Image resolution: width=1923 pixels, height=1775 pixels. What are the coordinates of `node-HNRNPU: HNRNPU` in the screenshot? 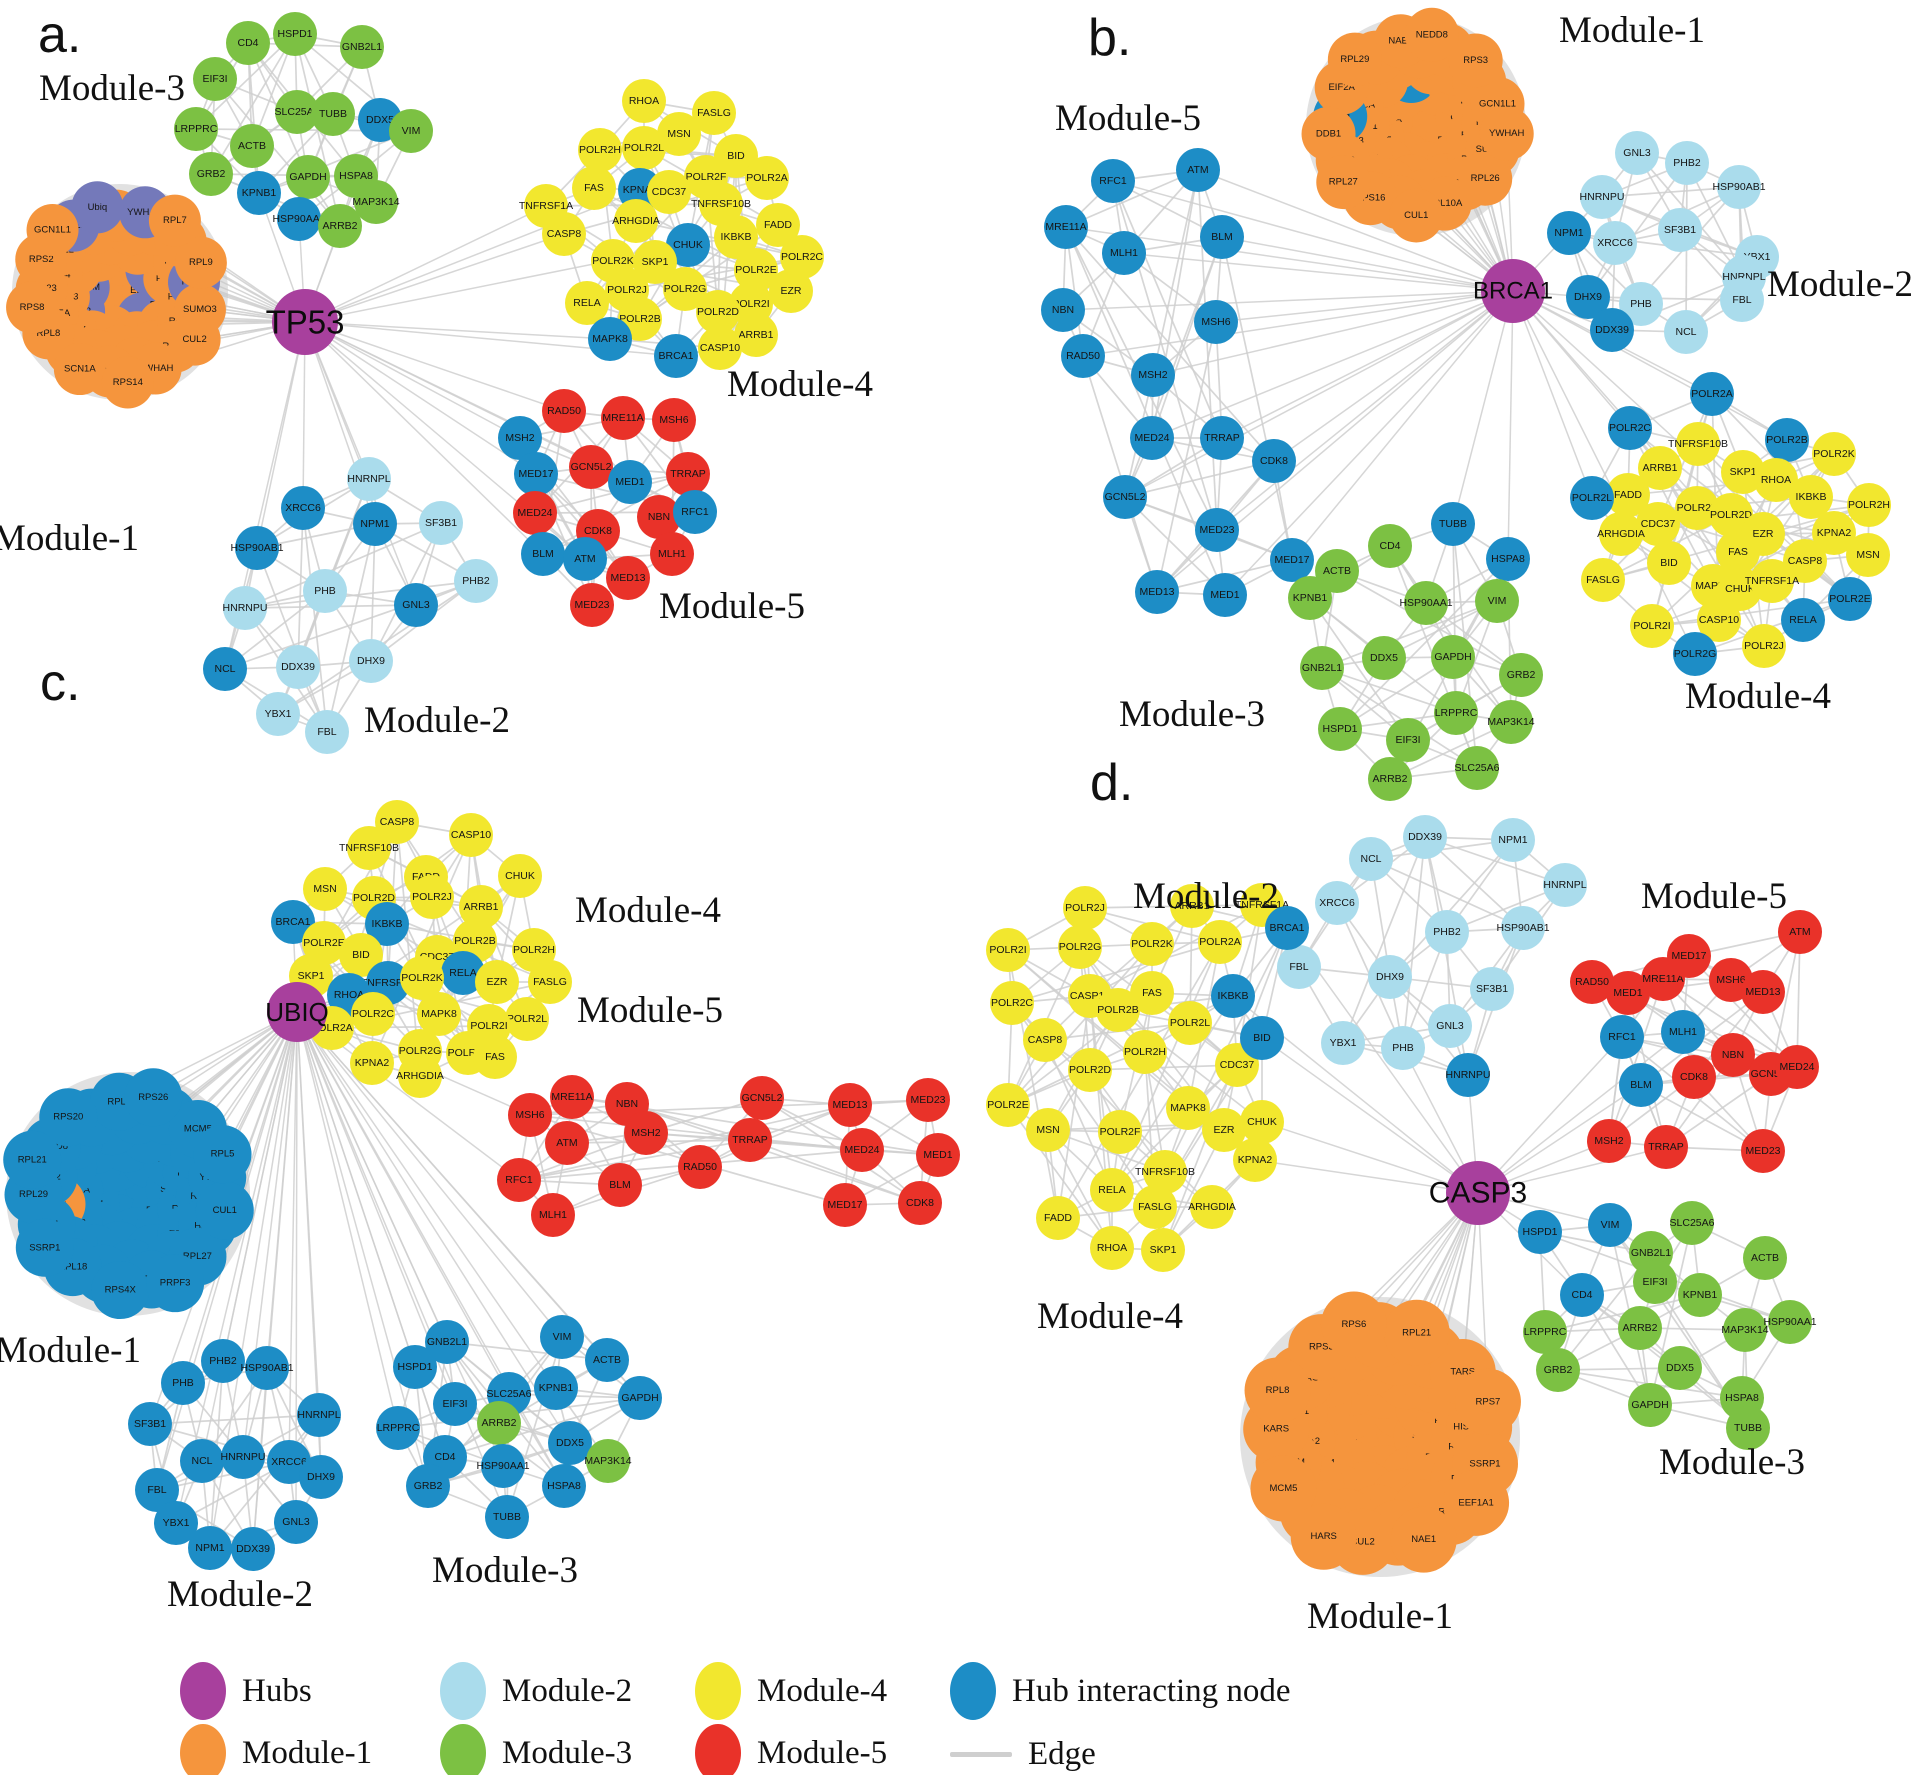 It's located at (245, 608).